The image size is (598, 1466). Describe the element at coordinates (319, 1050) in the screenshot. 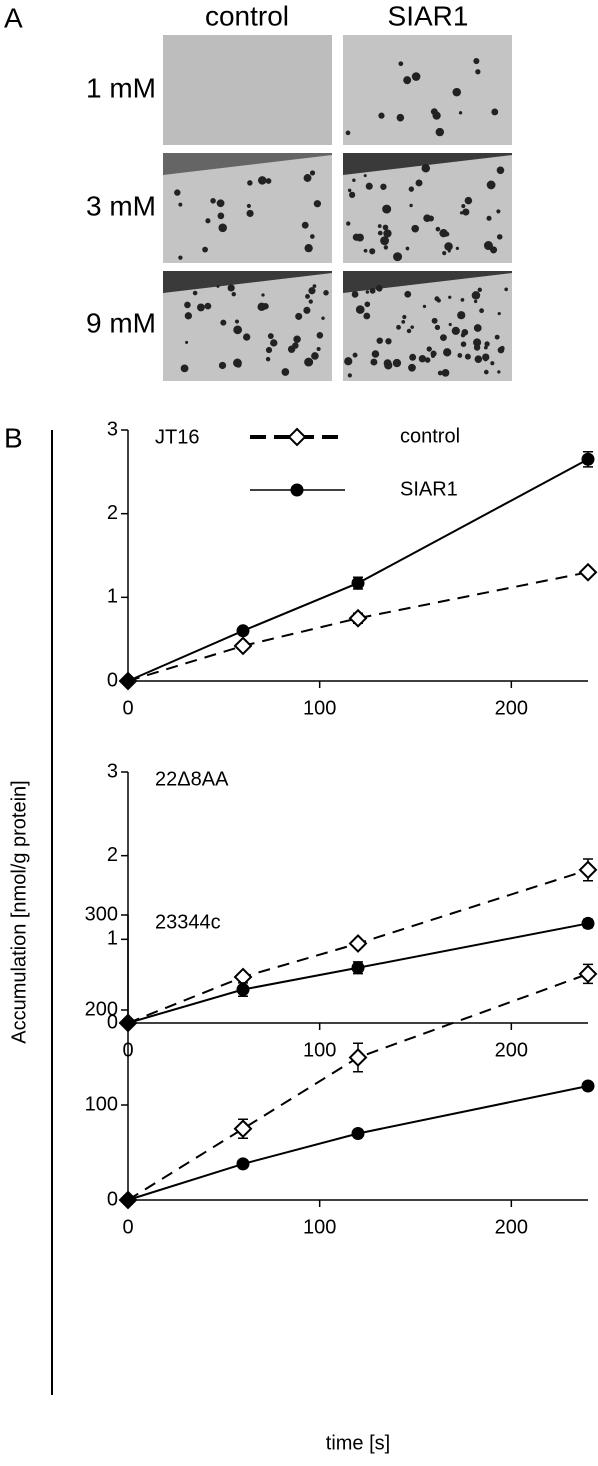

I see `x-tick-label: 100` at that location.